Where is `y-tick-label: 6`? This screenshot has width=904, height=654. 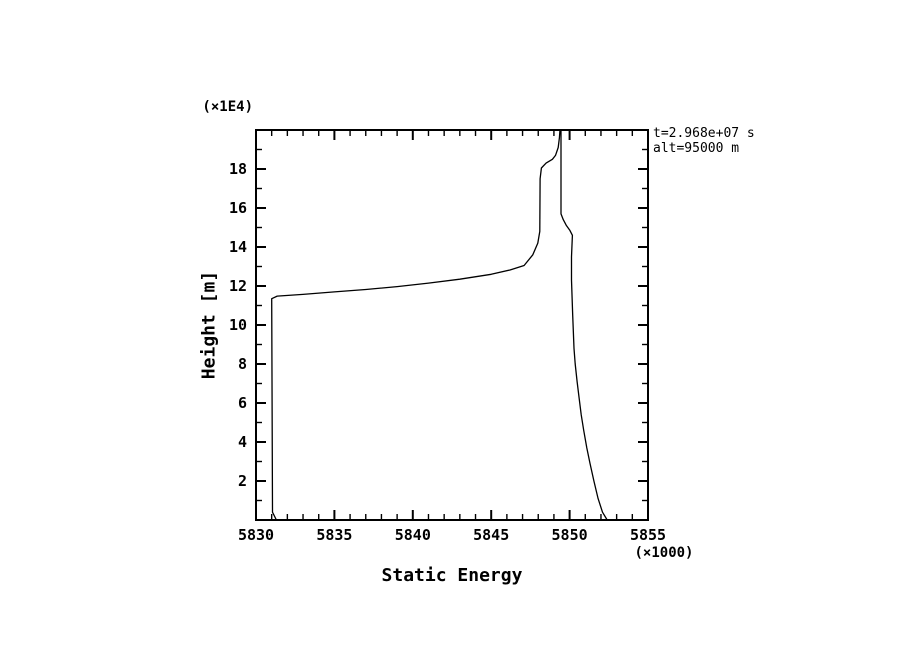 y-tick-label: 6 is located at coordinates (242, 403).